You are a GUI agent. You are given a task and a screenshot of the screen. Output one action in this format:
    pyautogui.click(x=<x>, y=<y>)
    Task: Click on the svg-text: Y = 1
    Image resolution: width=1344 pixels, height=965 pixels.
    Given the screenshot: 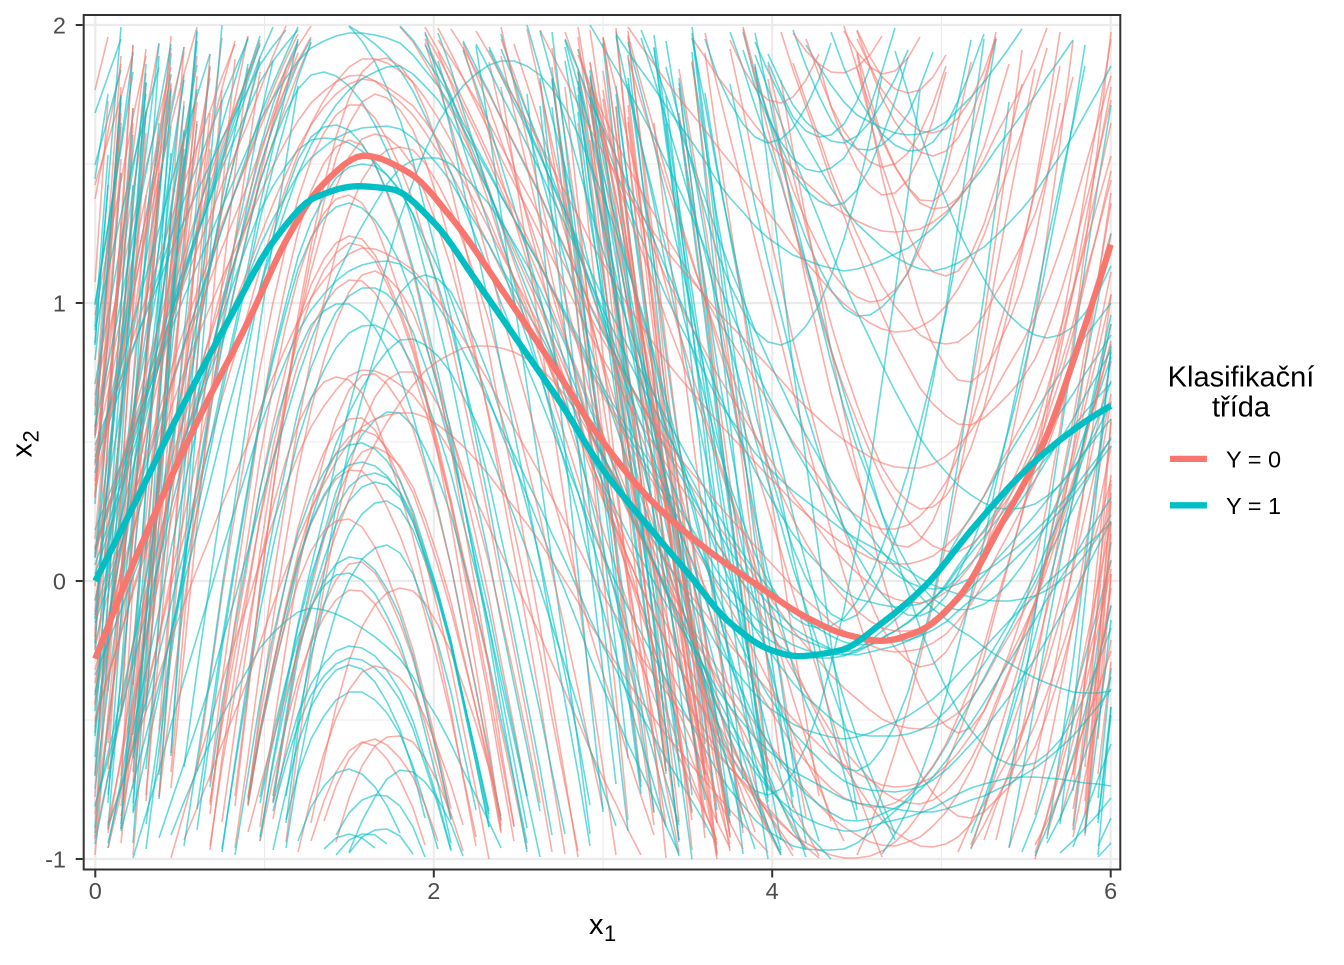 What is the action you would take?
    pyautogui.click(x=1253, y=506)
    